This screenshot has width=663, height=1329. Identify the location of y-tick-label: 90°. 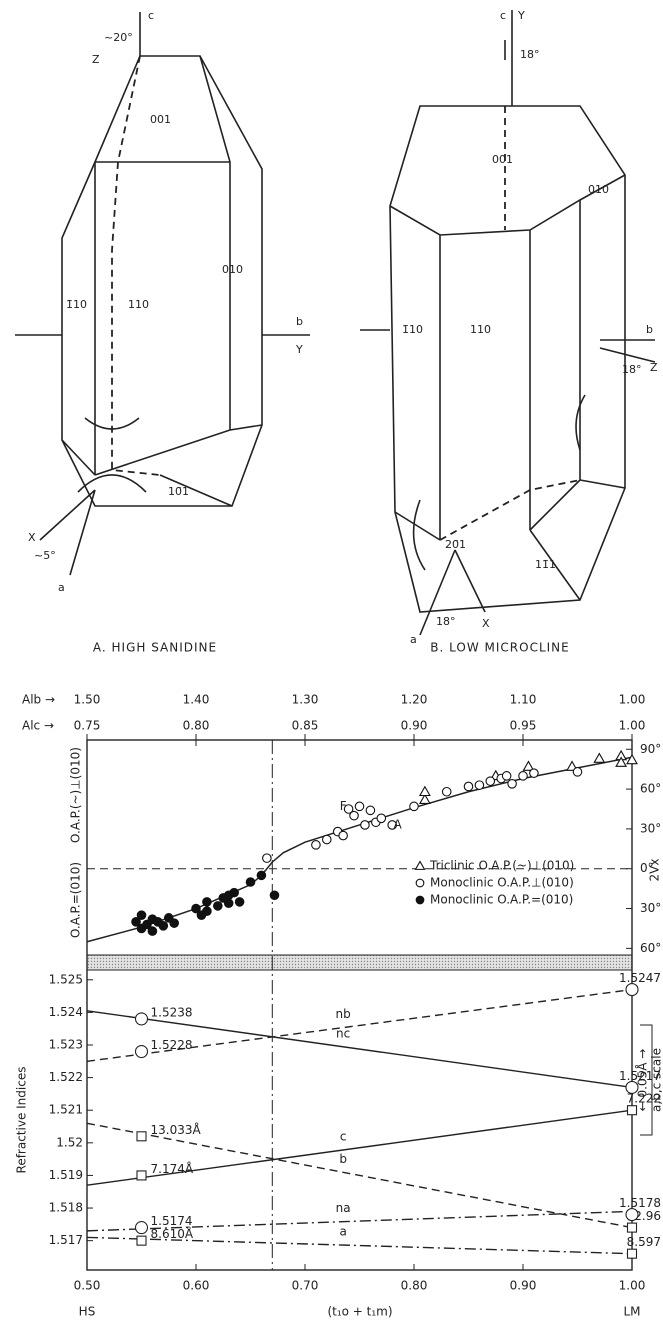
(650, 749).